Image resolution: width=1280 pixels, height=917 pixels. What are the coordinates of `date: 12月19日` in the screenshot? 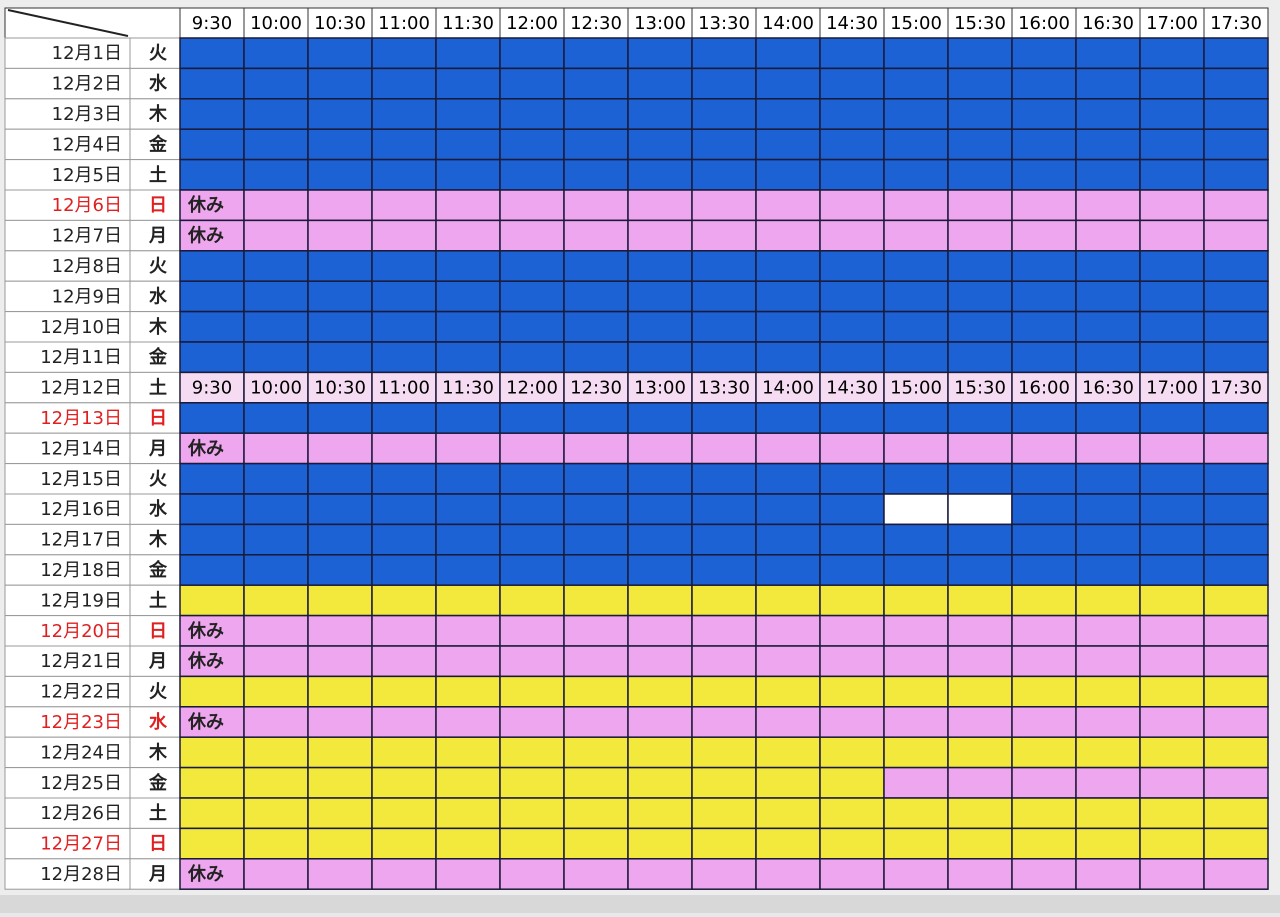 It's located at (81, 600).